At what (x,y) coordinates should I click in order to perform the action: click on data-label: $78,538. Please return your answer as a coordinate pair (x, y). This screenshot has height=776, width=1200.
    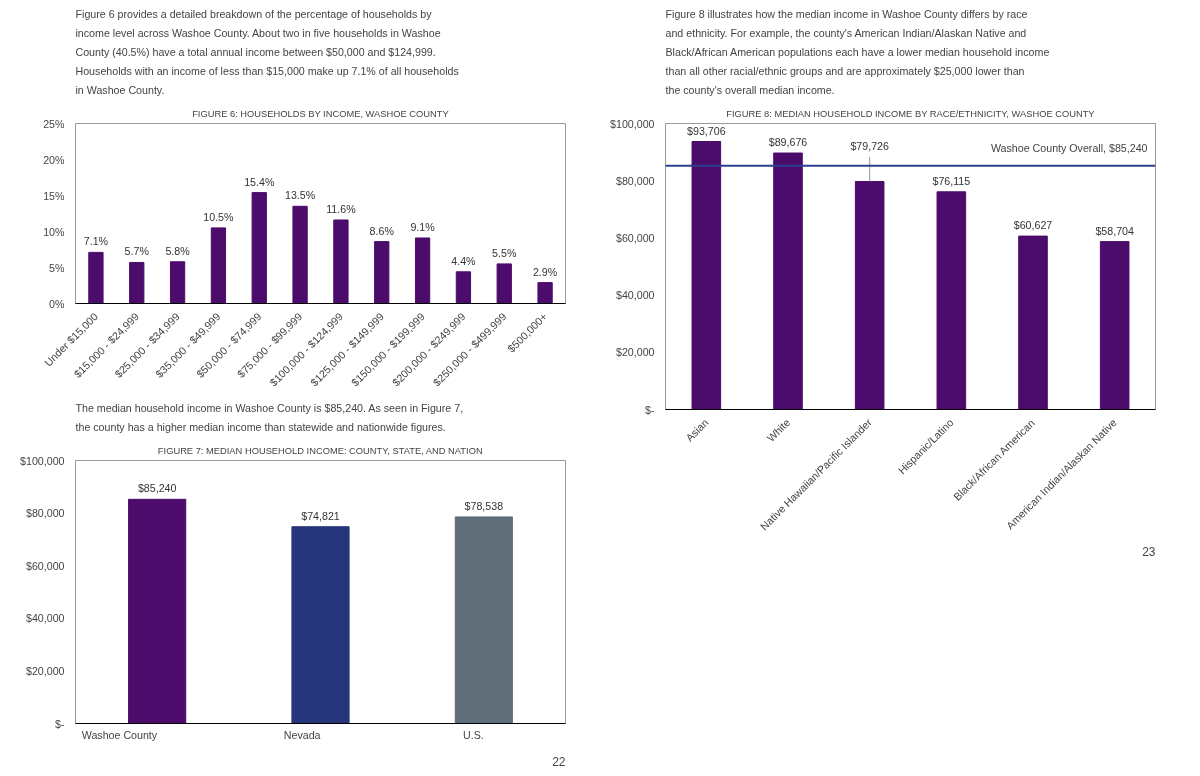
    Looking at the image, I should click on (484, 505).